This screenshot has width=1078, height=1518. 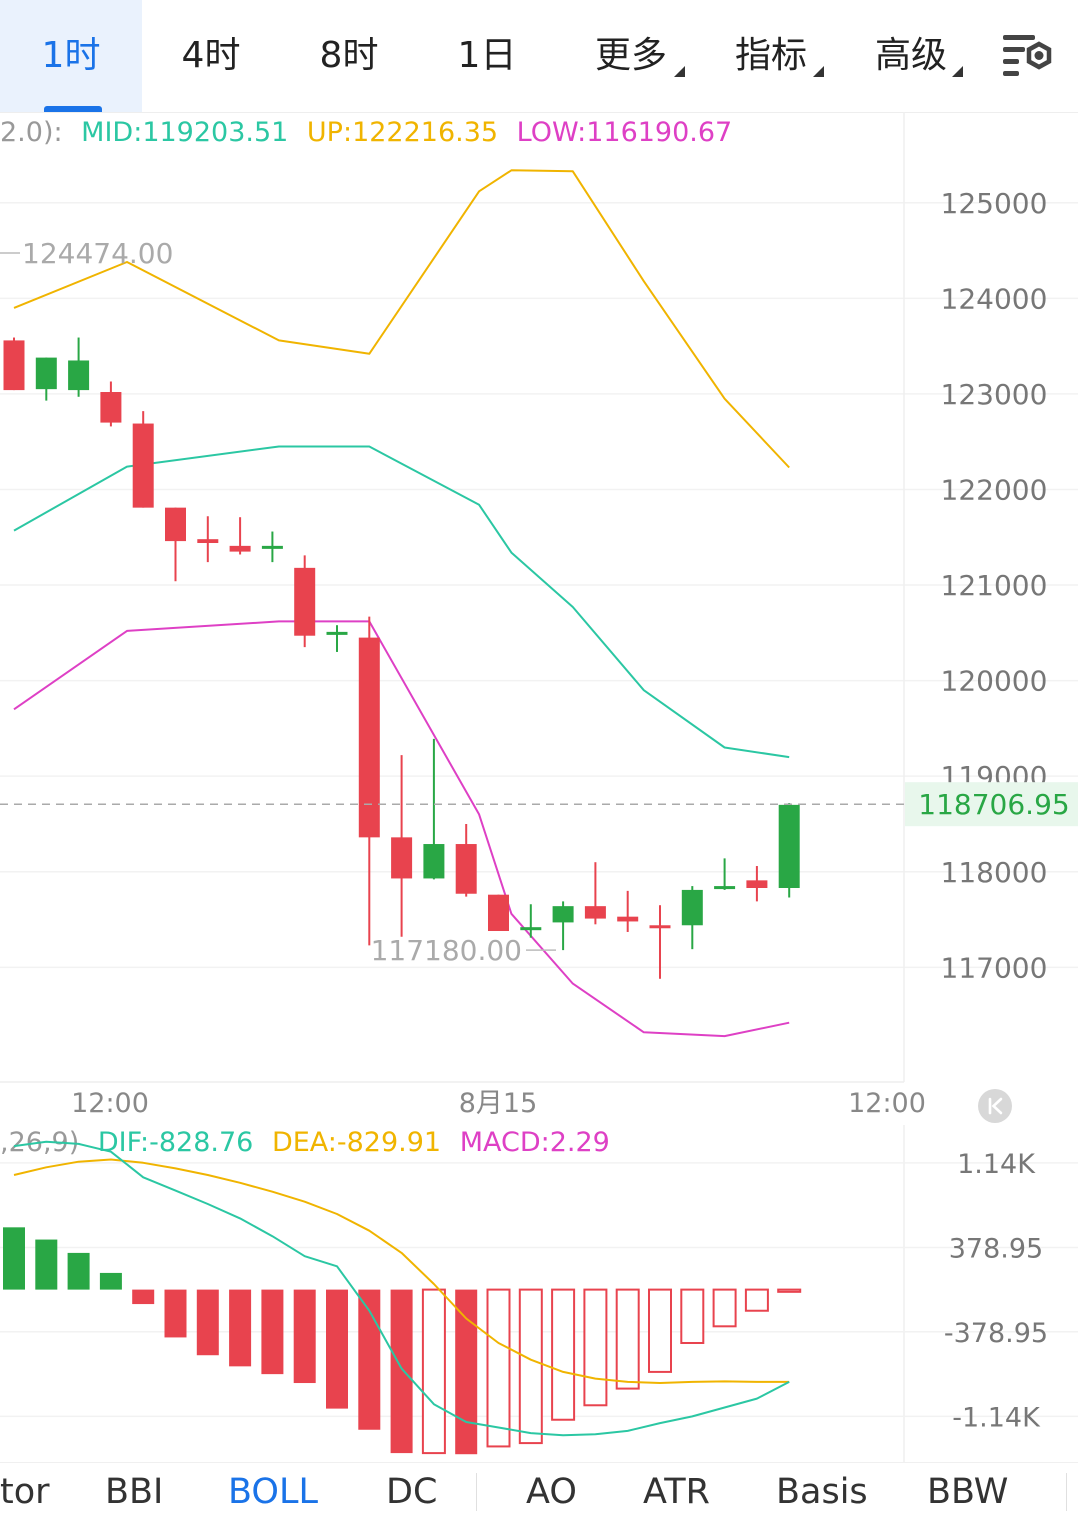 What do you see at coordinates (25, 1492) in the screenshot?
I see `indicator-tab-tor: tor` at bounding box center [25, 1492].